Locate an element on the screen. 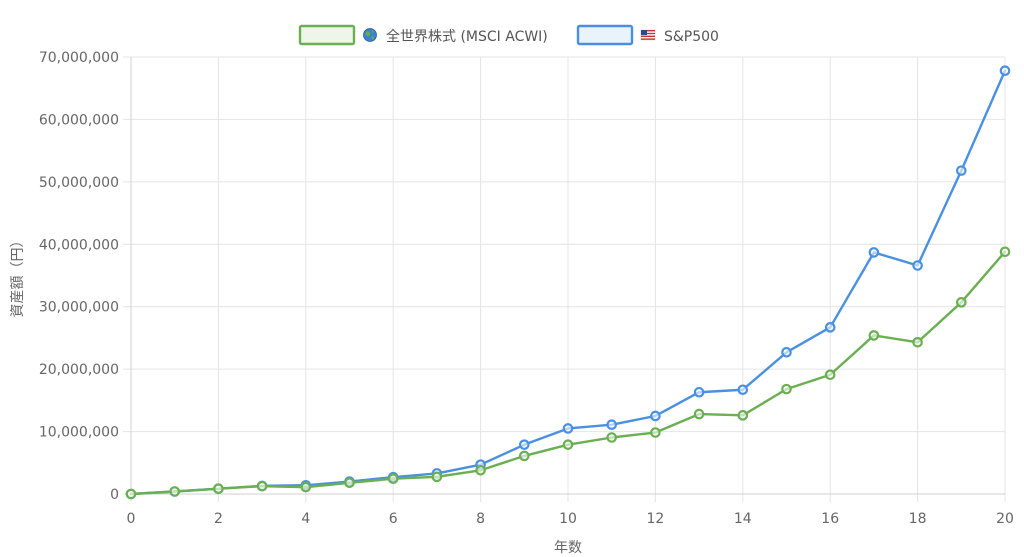  y-tick-label: 10,000,000 is located at coordinates (79, 433).